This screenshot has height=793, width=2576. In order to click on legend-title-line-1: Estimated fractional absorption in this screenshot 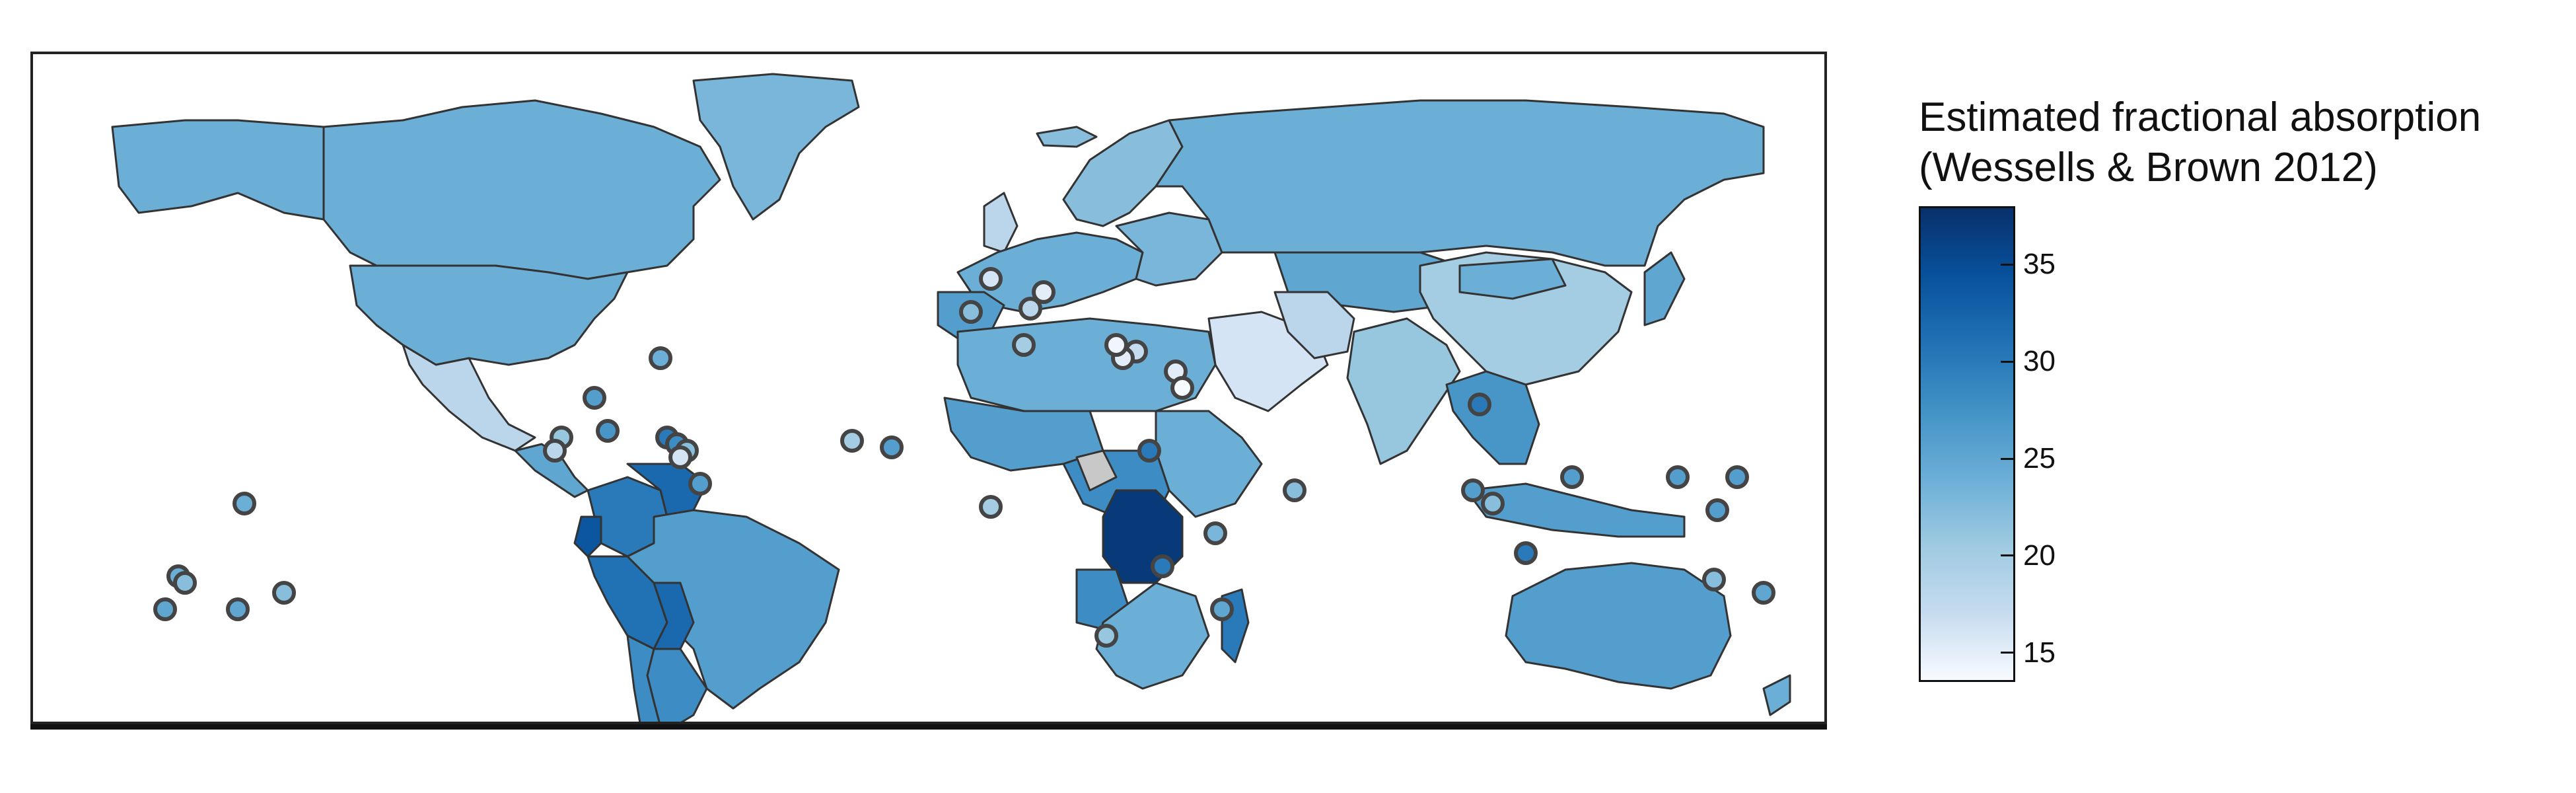, I will do `click(2201, 117)`.